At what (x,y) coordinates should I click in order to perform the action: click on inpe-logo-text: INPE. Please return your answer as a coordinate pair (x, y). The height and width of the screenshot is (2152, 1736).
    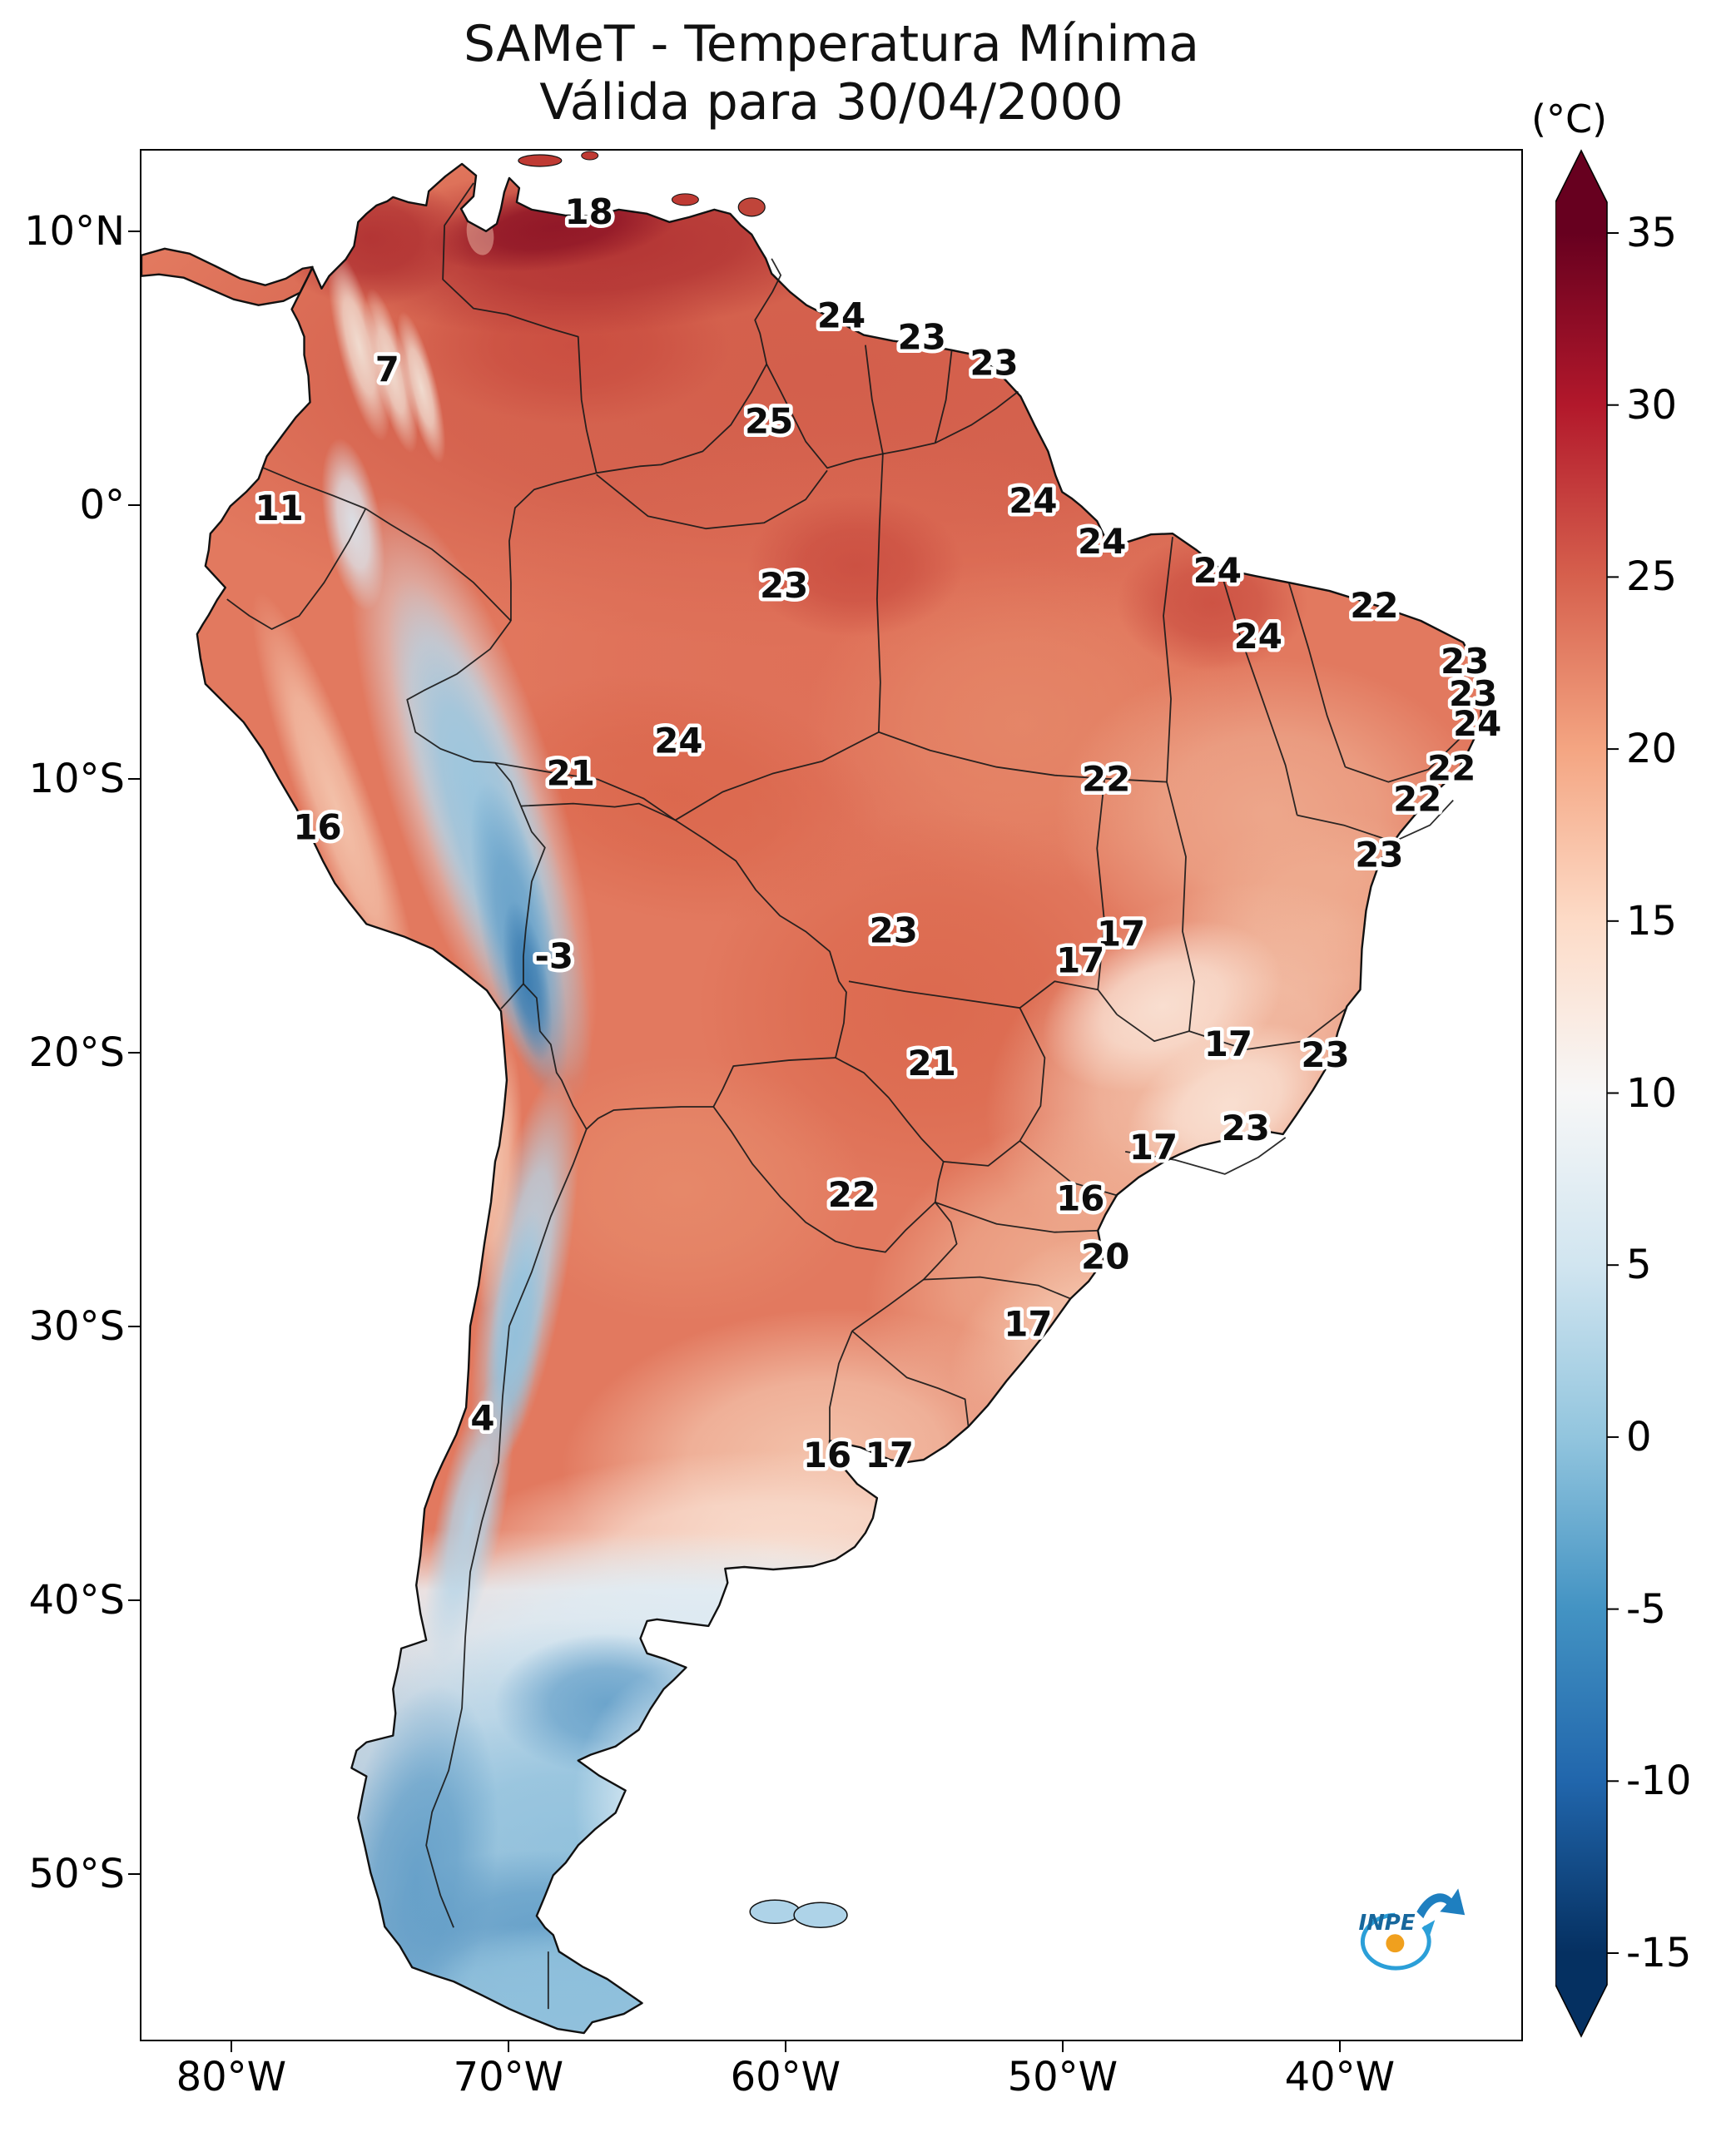
    Looking at the image, I should click on (1386, 1923).